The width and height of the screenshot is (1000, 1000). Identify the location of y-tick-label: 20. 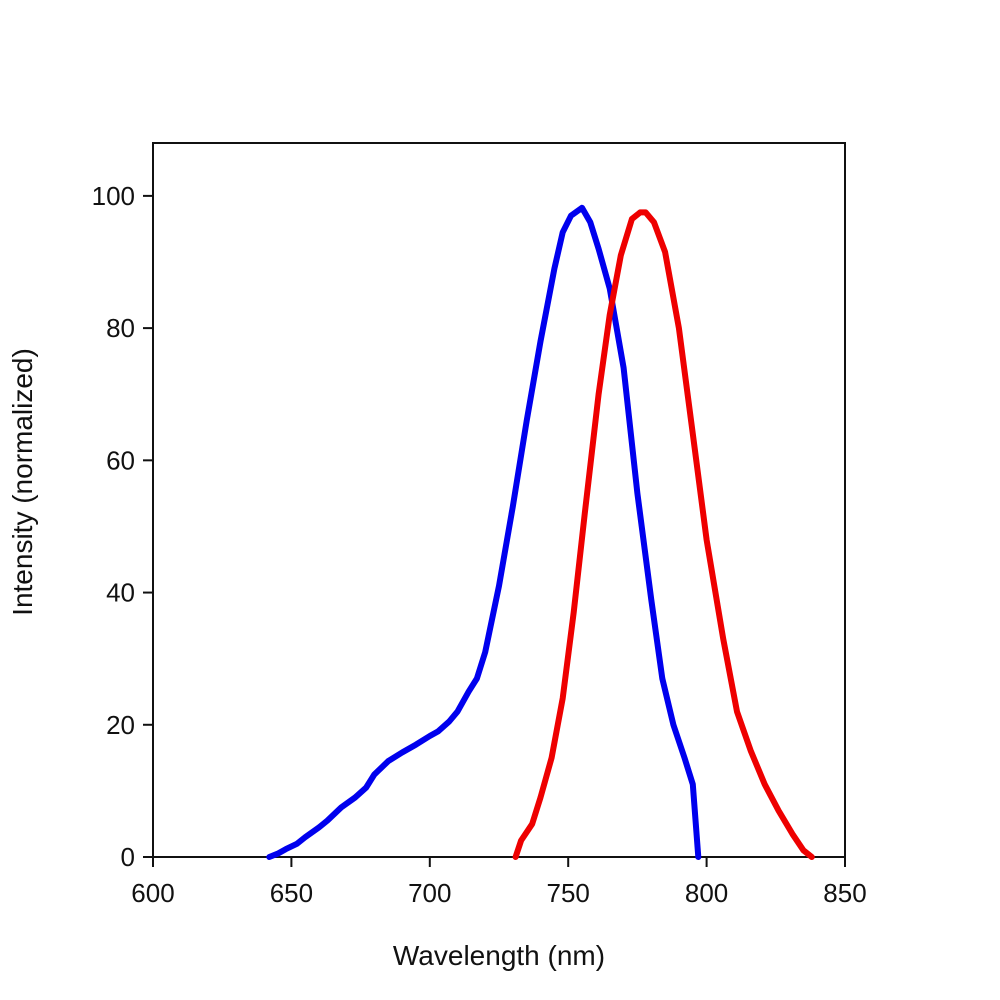
(120, 725).